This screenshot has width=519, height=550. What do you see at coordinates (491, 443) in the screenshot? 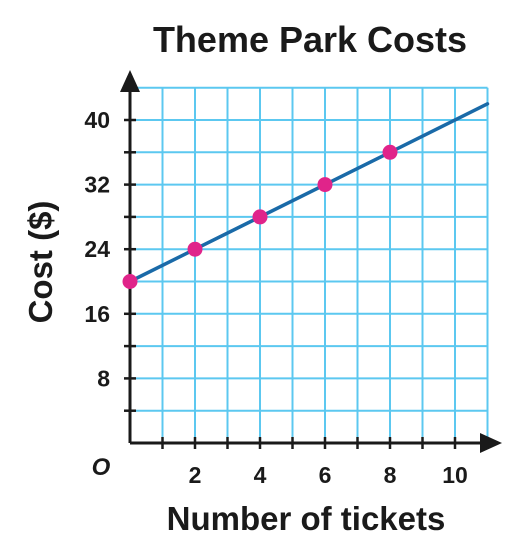
I see `x-axis-arrow` at bounding box center [491, 443].